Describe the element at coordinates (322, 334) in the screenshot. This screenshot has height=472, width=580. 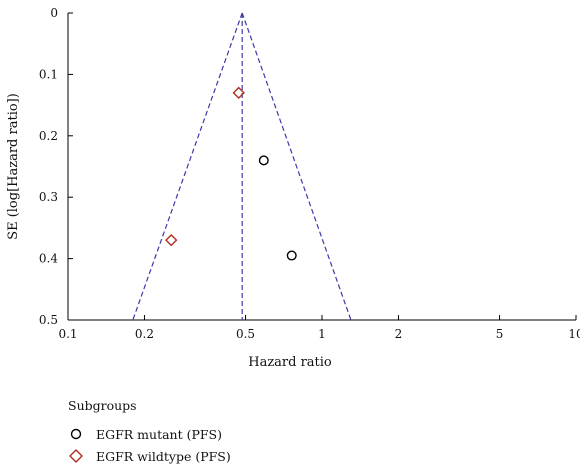
I see `x-tick-label: 1` at that location.